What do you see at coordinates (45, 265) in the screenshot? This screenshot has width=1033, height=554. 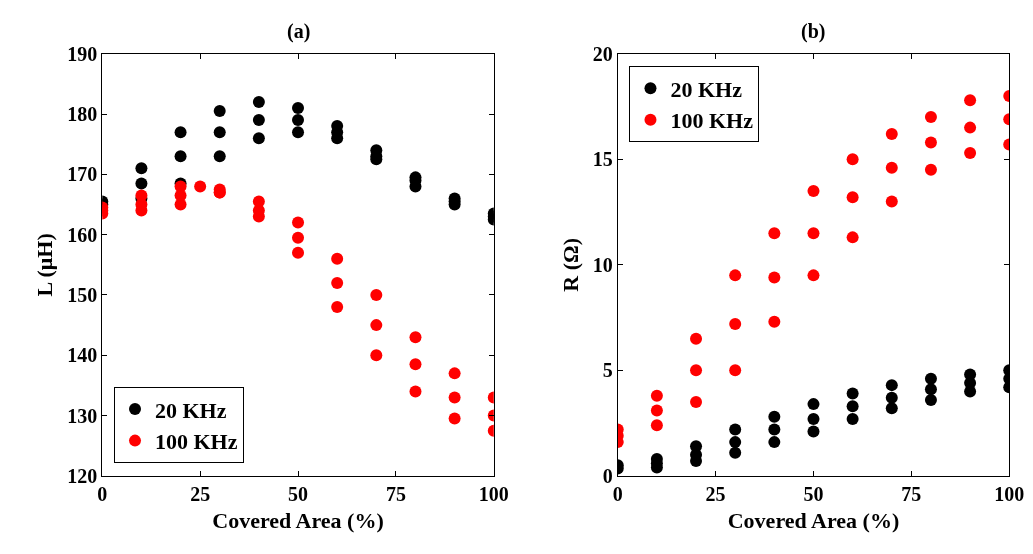 I see `y-axis-title: L (μH)` at bounding box center [45, 265].